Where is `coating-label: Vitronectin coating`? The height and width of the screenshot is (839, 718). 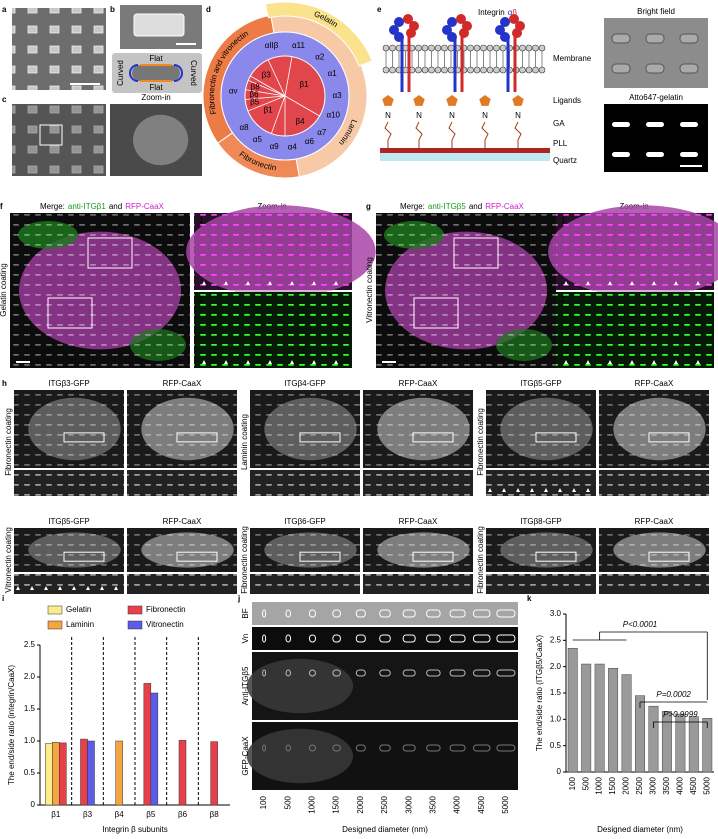 coating-label: Vitronectin coating is located at coordinates (8, 560).